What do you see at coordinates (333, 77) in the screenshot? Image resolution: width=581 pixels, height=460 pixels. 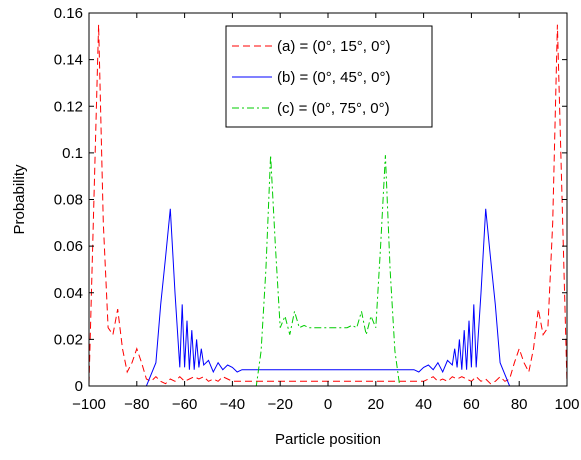 I see `legend-label-1: (b) = (0°, 45°, 0°)` at bounding box center [333, 77].